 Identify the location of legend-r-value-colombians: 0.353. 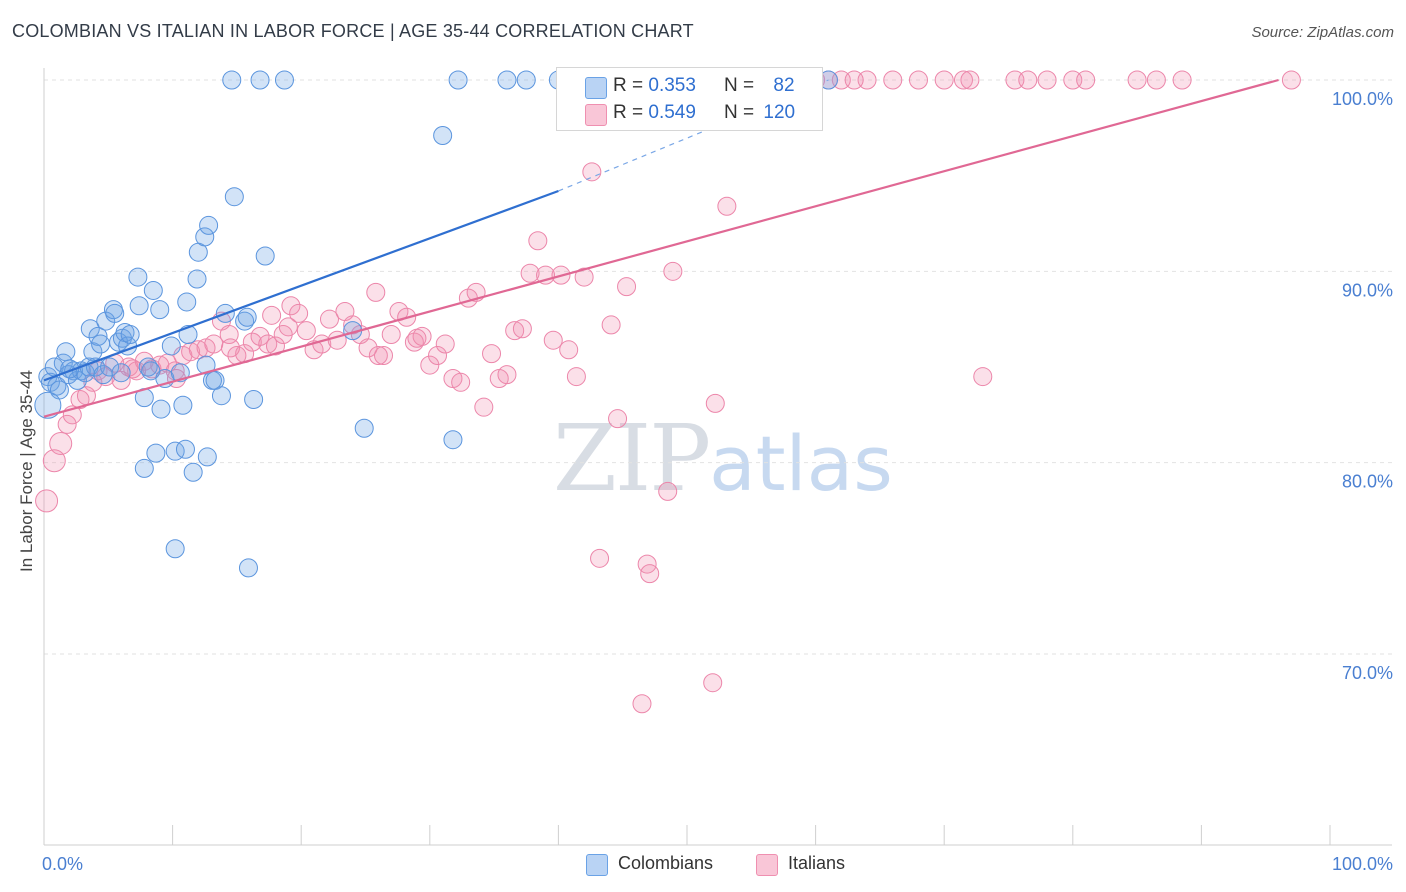
(672, 85).